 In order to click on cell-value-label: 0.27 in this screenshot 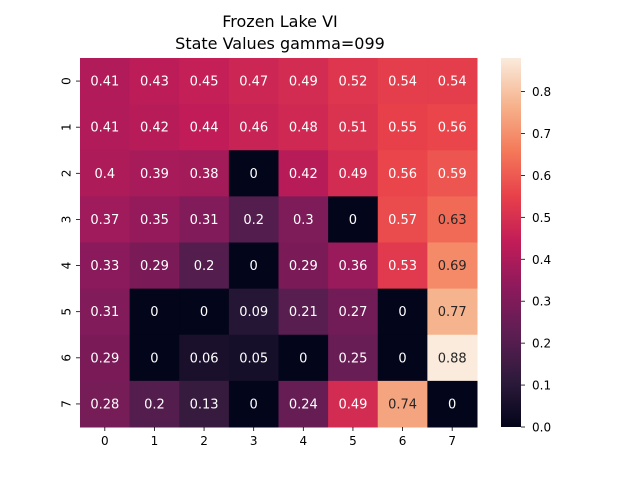, I will do `click(352, 312)`.